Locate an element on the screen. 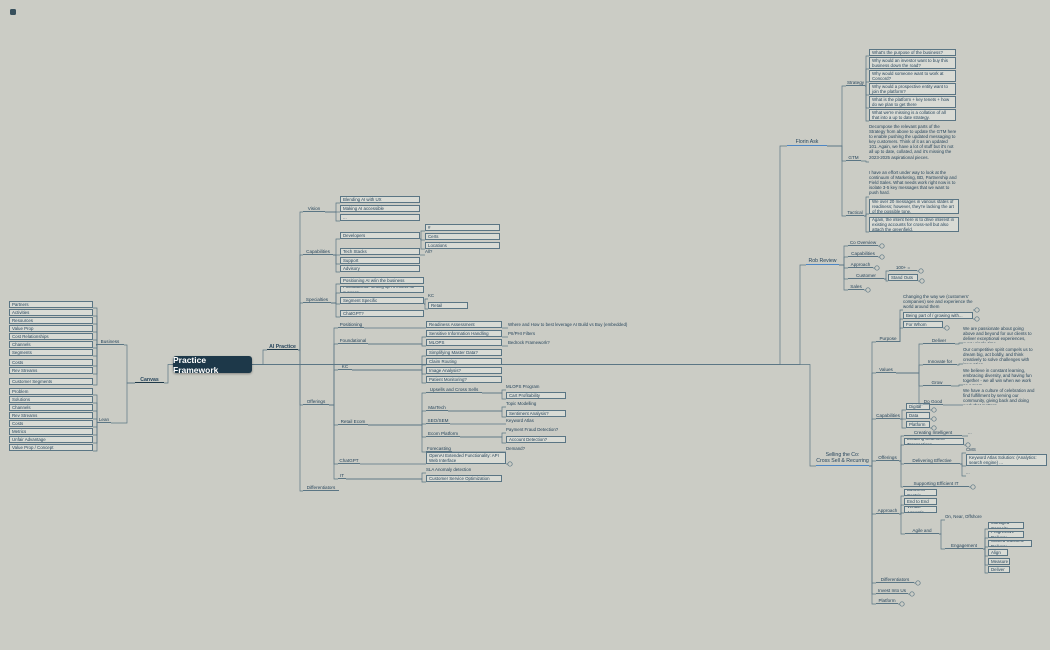 Image resolution: width=1050 pixels, height=650 pixels. topic-ap1: Business Centric is located at coordinates (920, 492).